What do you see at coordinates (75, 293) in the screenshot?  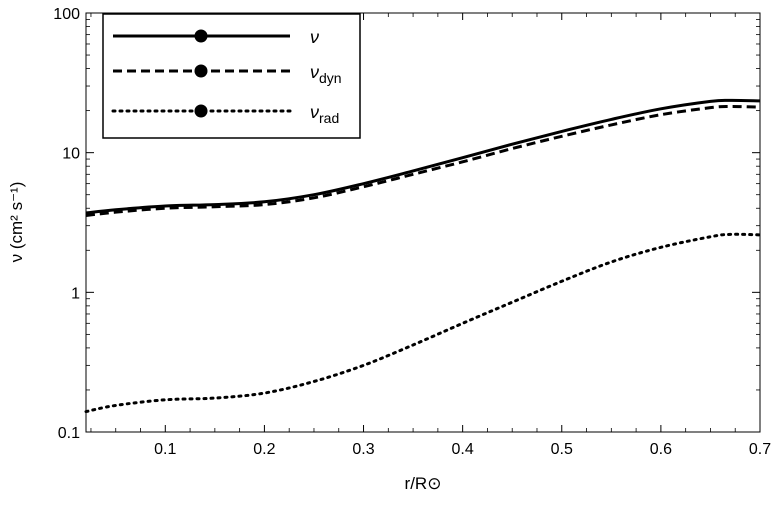 I see `y-tick-label: 1` at bounding box center [75, 293].